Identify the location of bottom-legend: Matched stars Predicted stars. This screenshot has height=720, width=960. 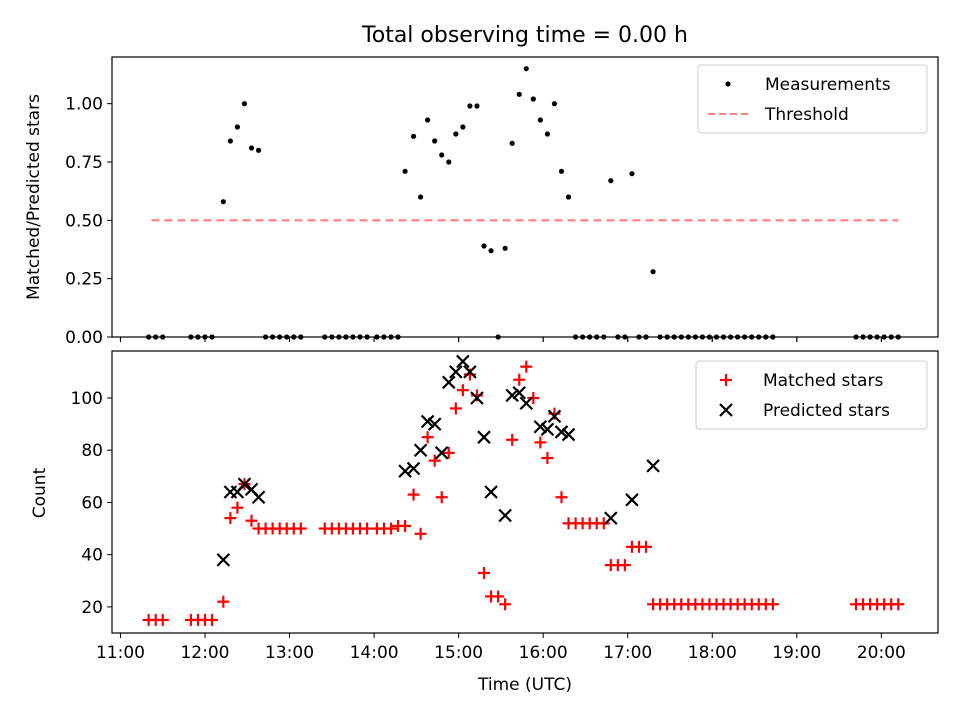
(811, 395).